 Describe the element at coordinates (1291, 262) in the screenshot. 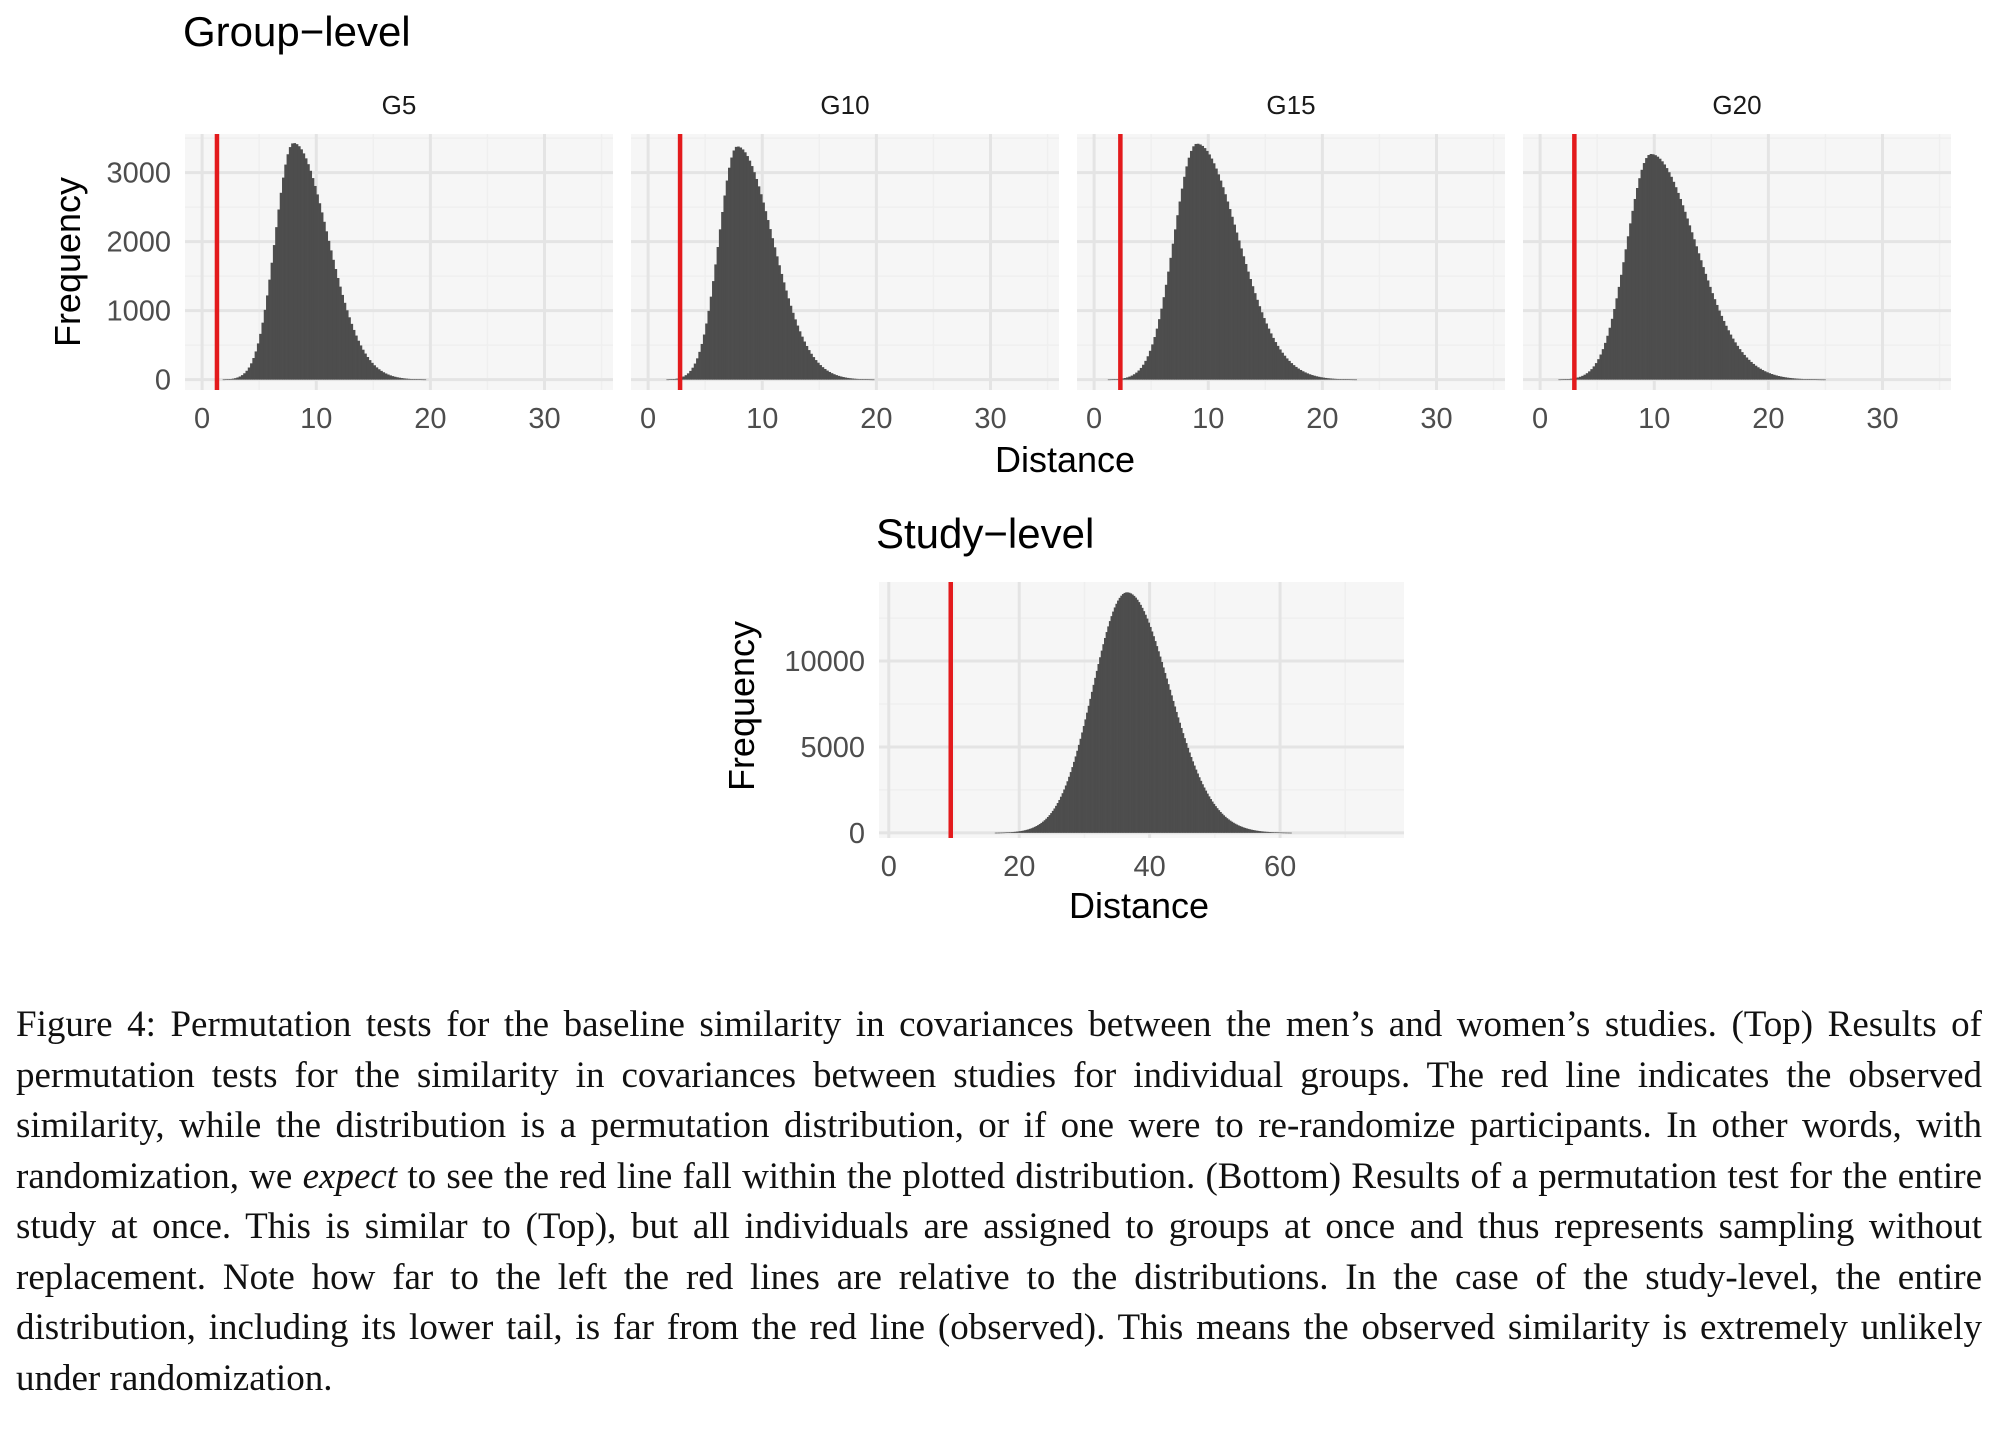

I see `panel-background` at that location.